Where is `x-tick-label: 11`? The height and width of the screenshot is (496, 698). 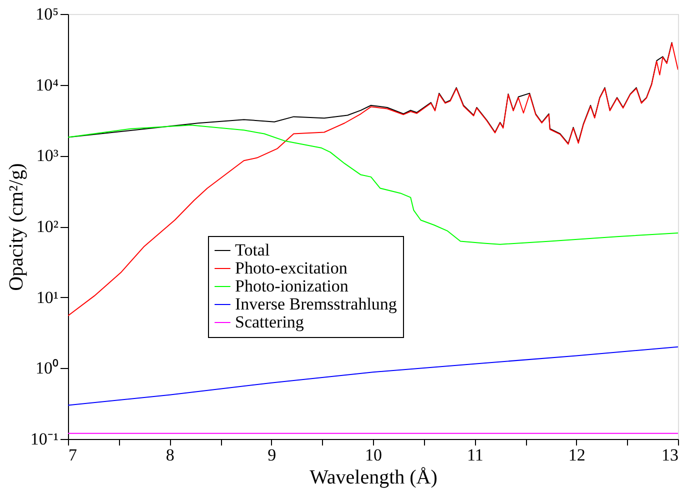 x-tick-label: 11 is located at coordinates (475, 455).